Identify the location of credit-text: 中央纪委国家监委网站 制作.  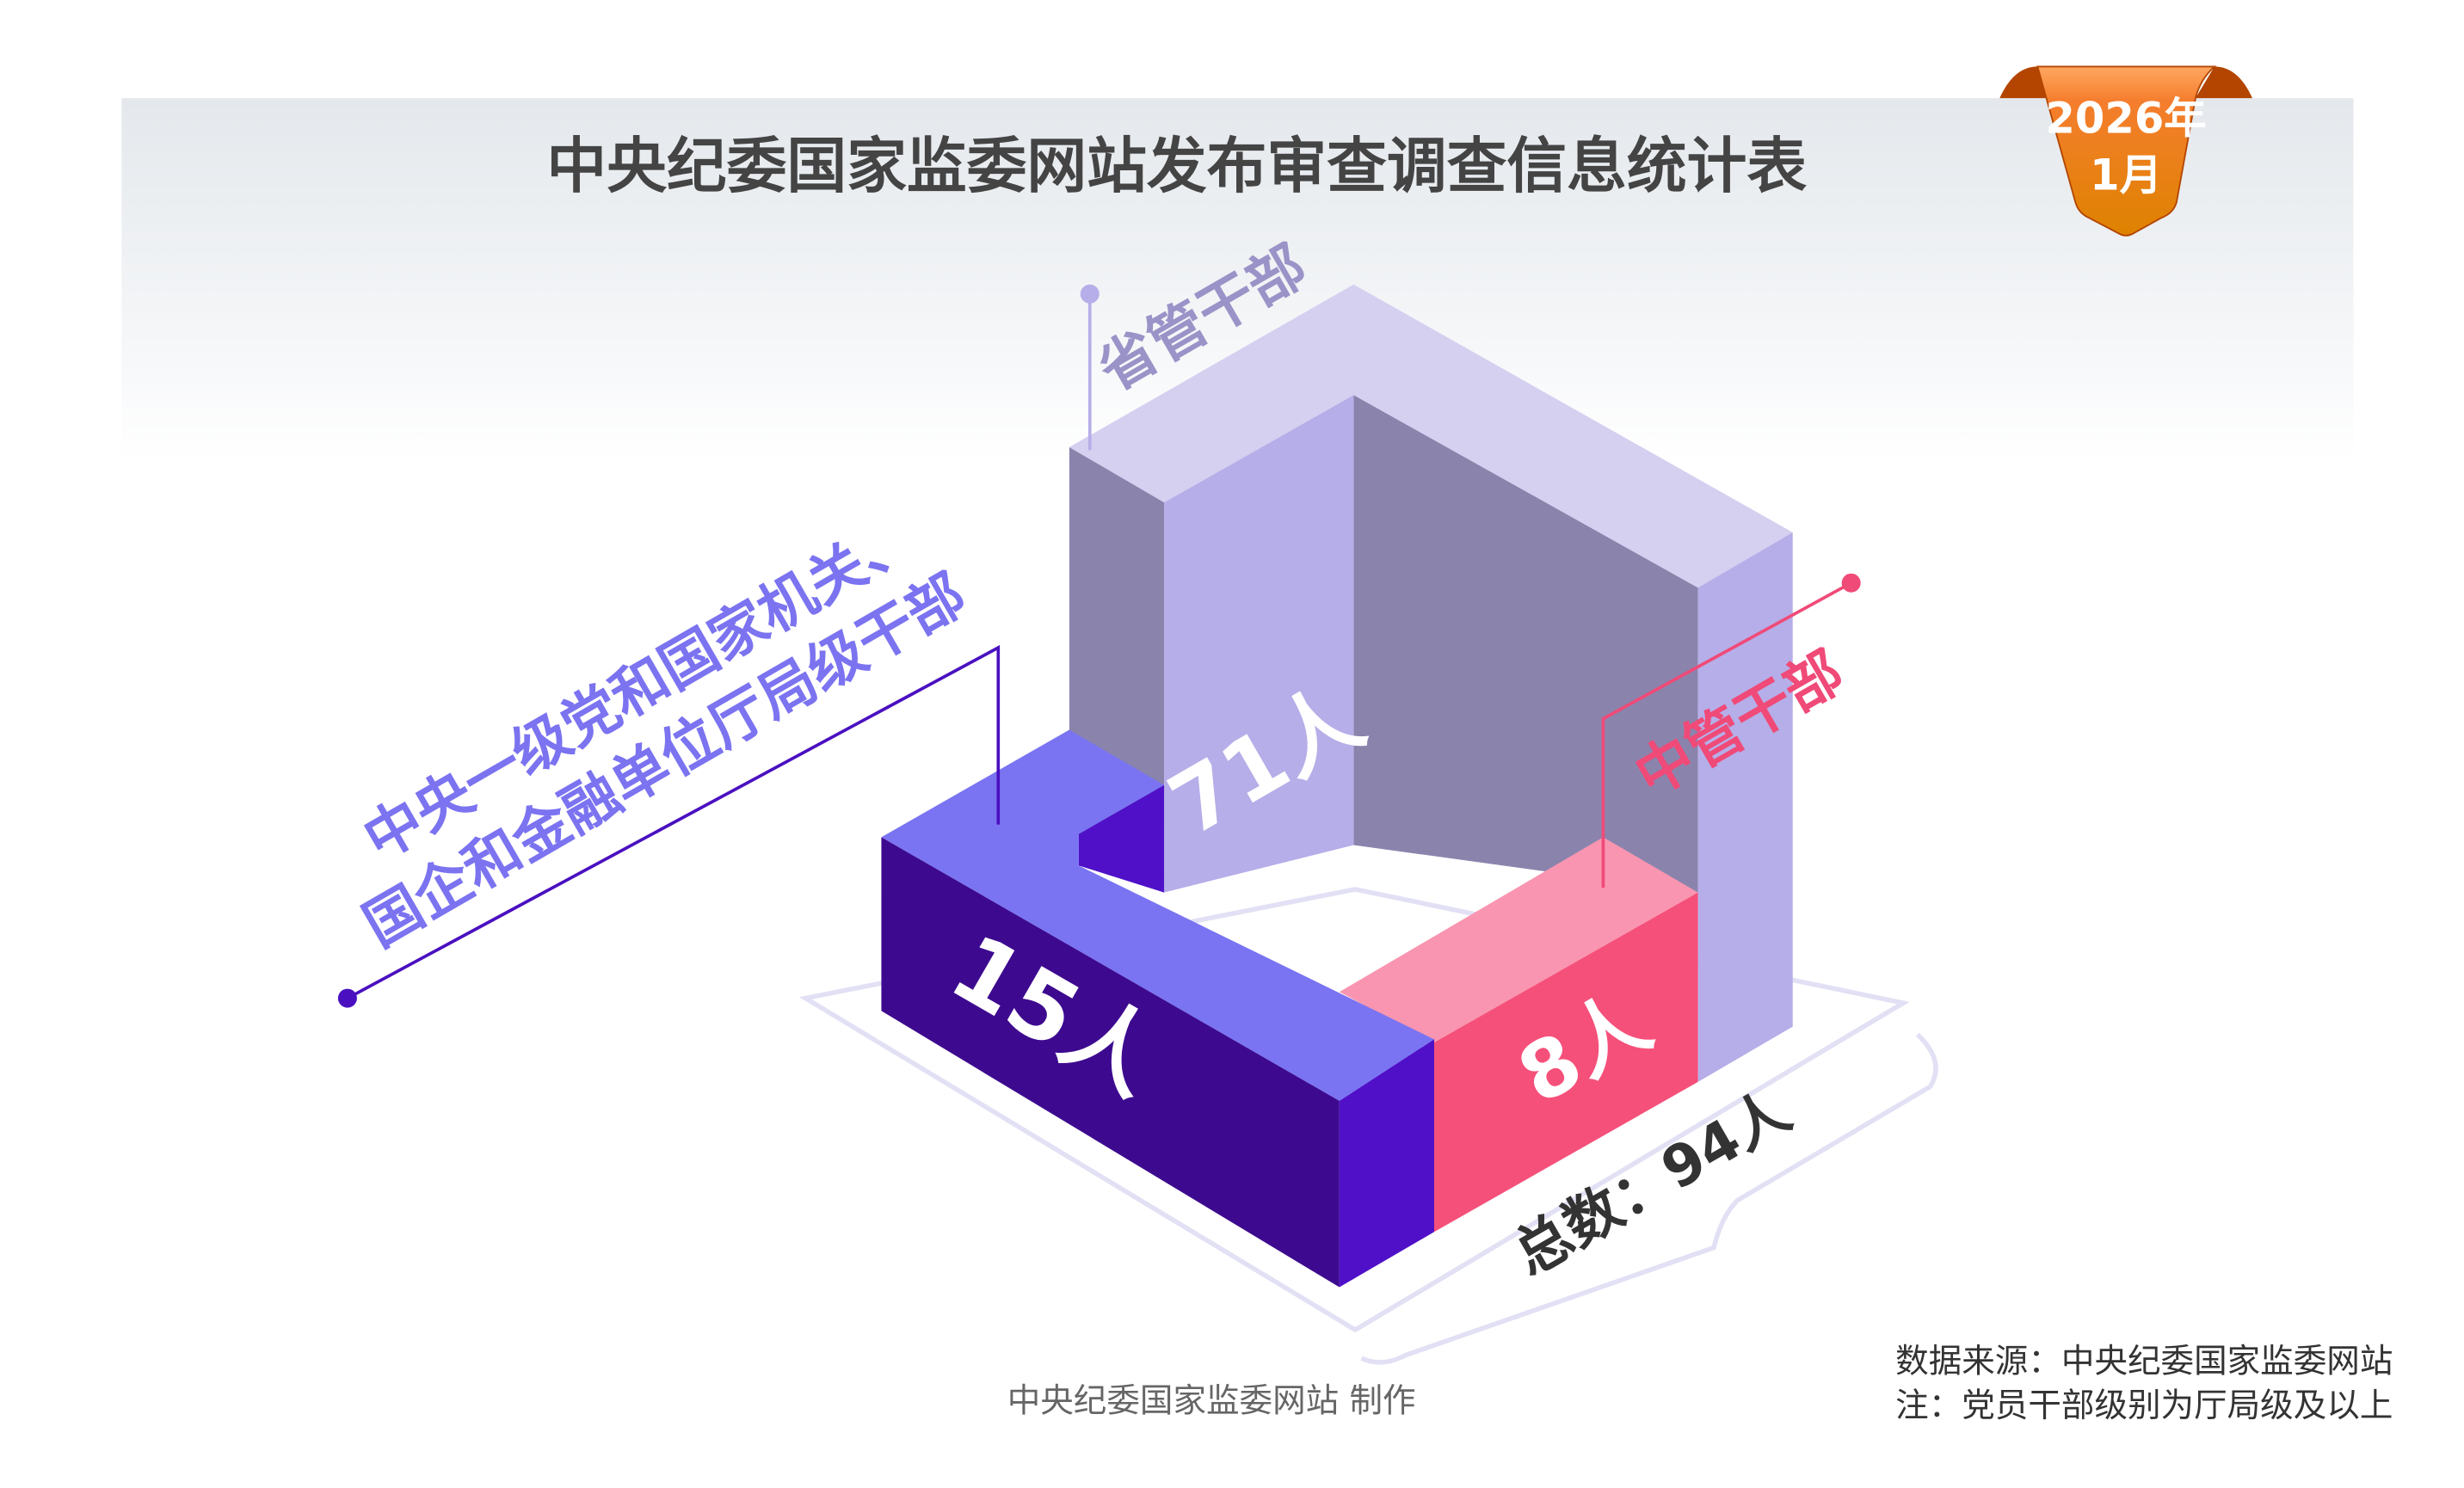
(1211, 1401).